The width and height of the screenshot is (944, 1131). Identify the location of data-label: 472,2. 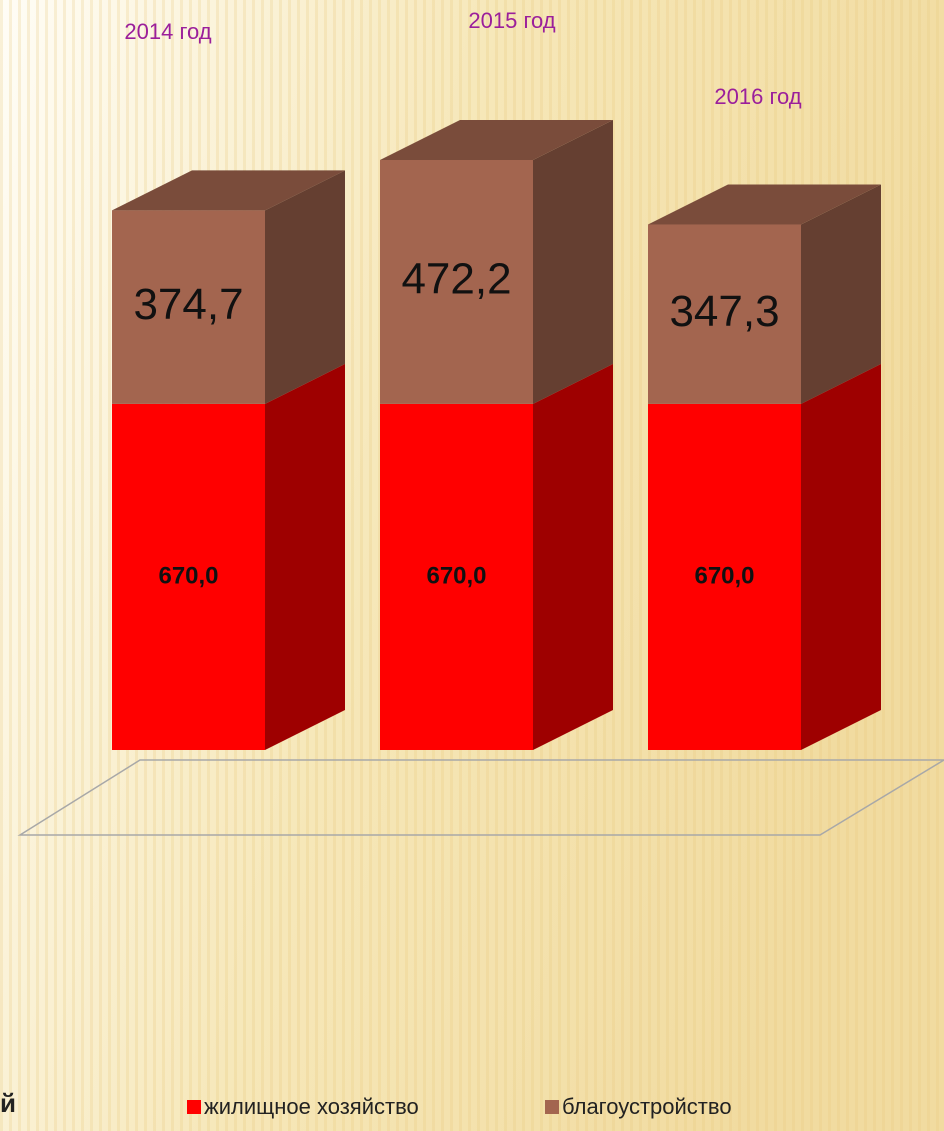
(456, 279).